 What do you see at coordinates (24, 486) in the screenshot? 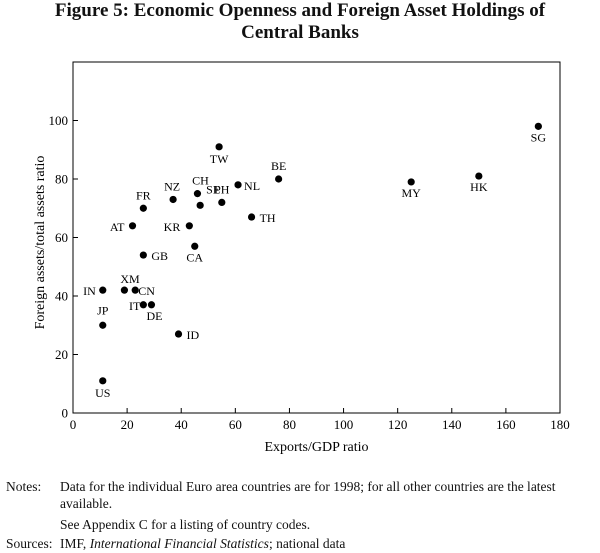
I see `notes-label: Notes:` at bounding box center [24, 486].